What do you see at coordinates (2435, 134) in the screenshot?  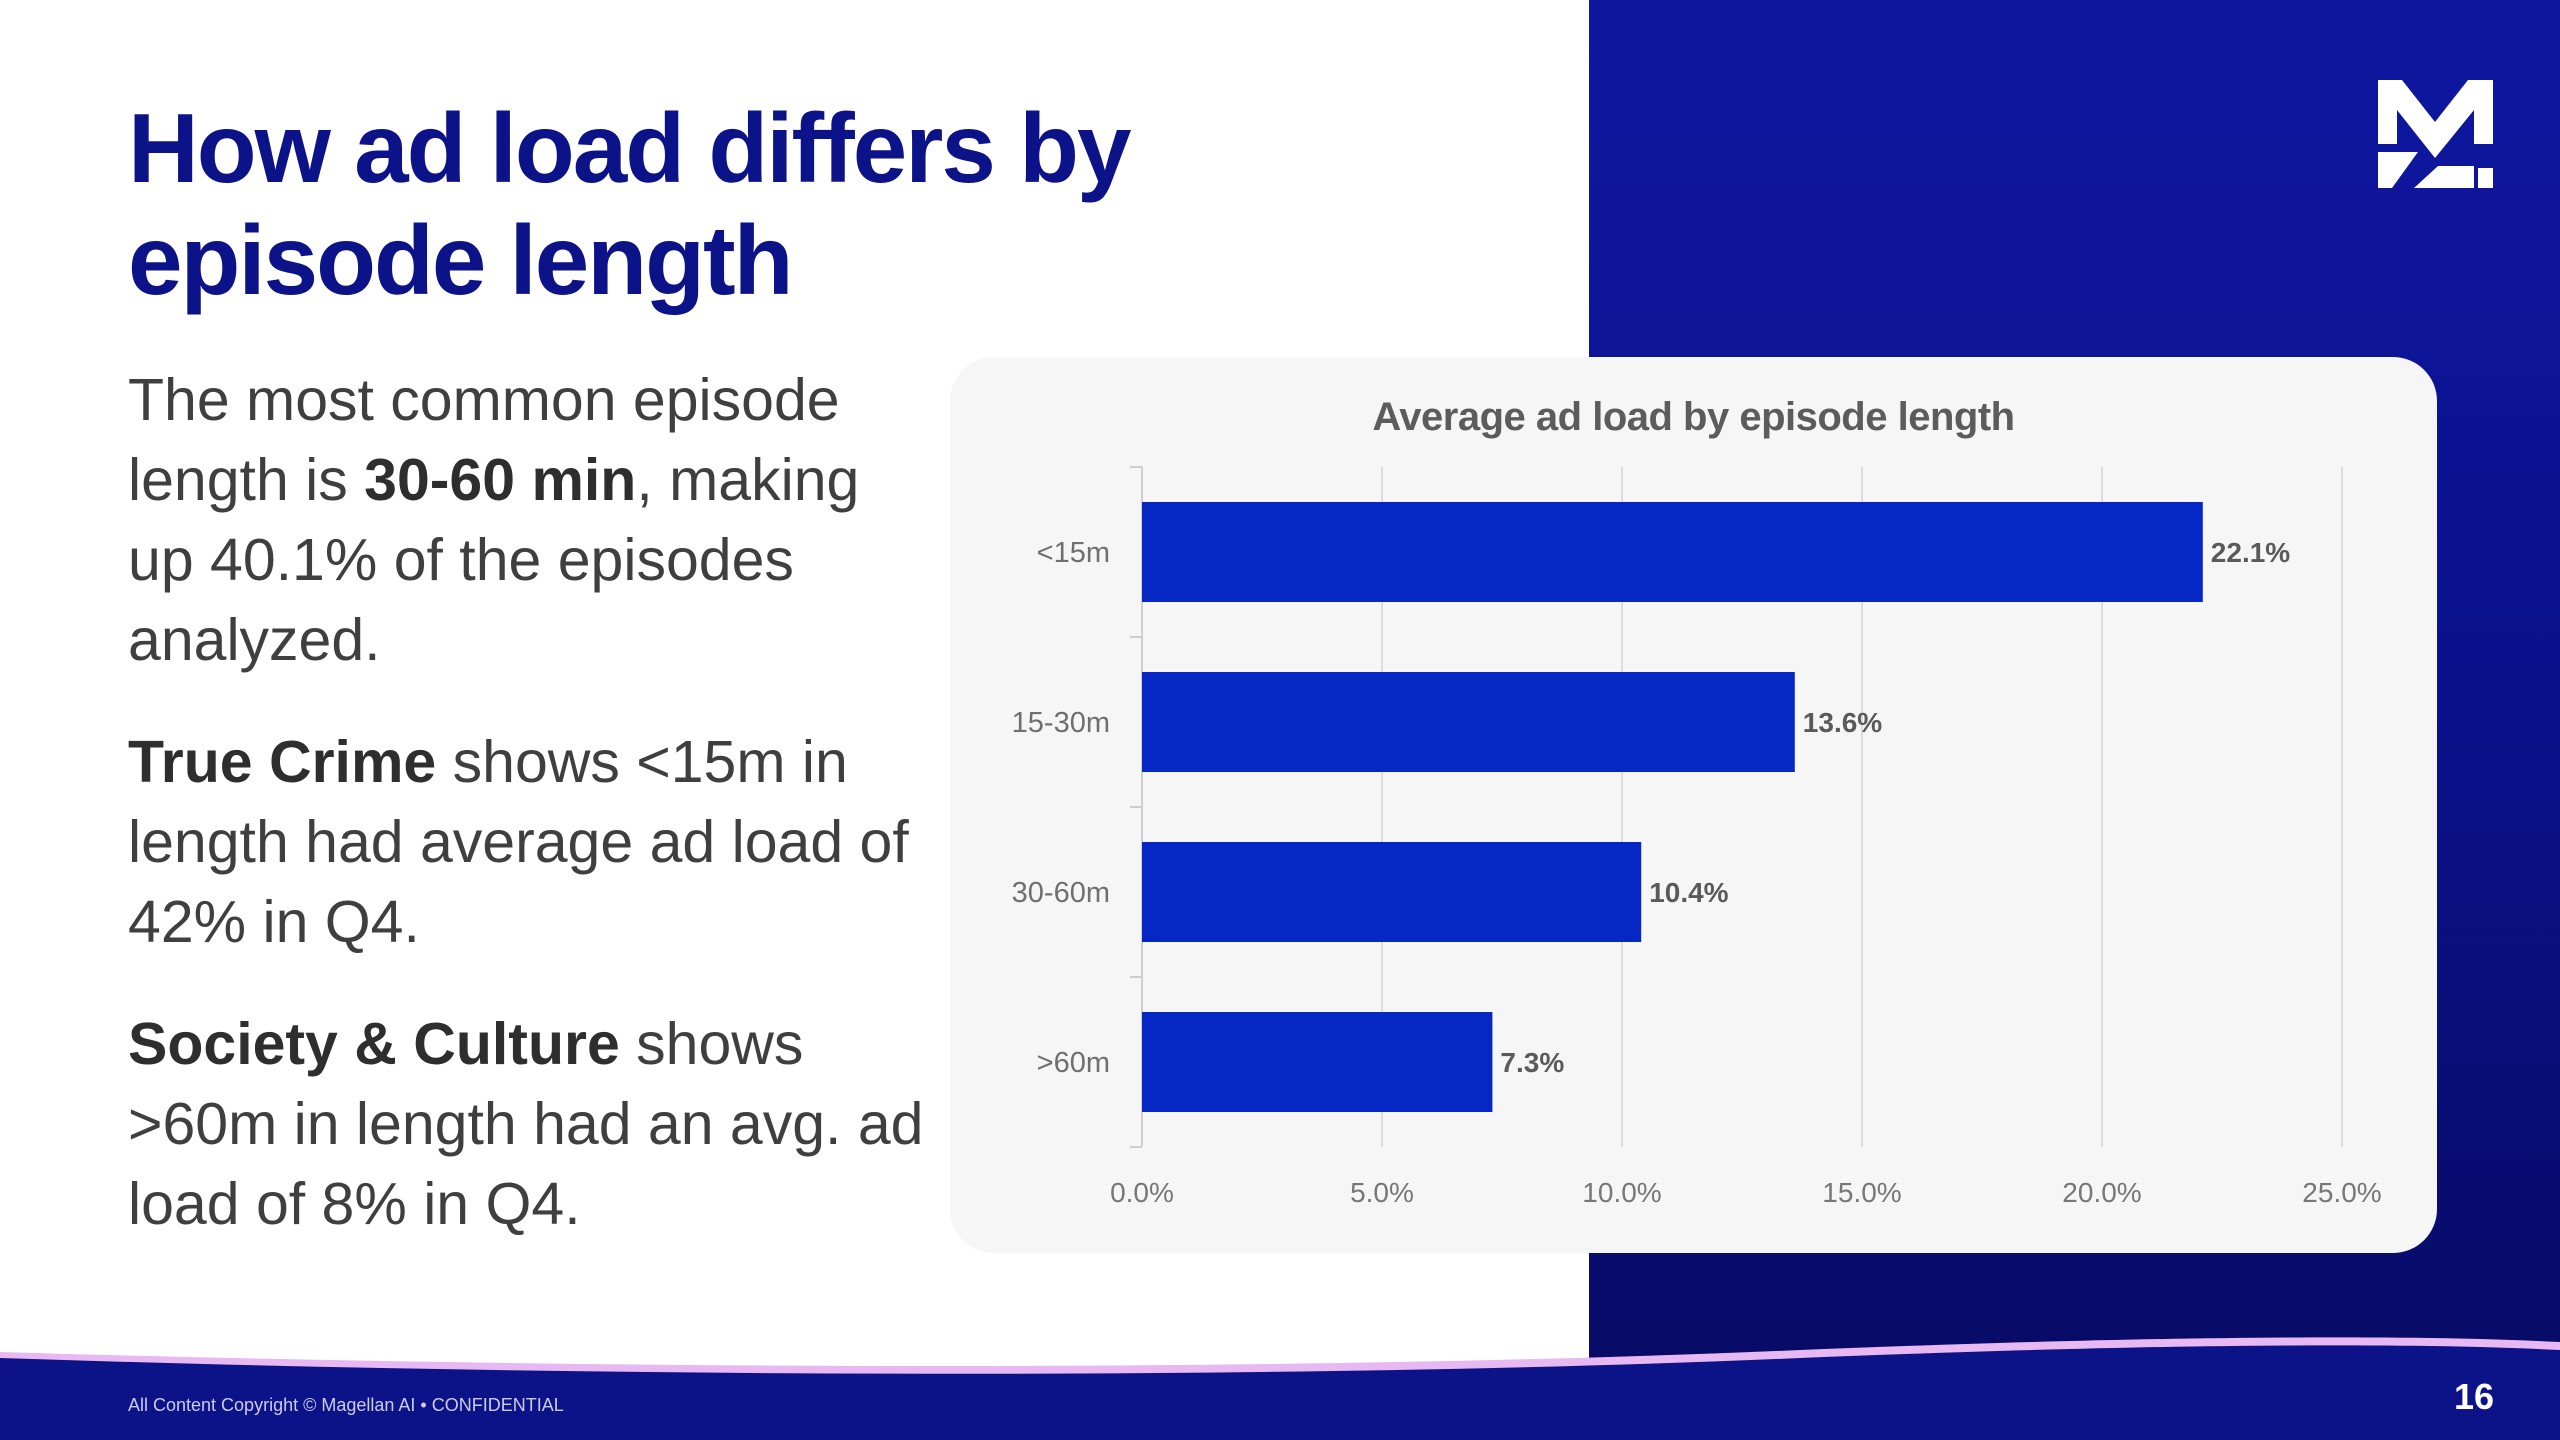 I see `magellan-logo-icon` at bounding box center [2435, 134].